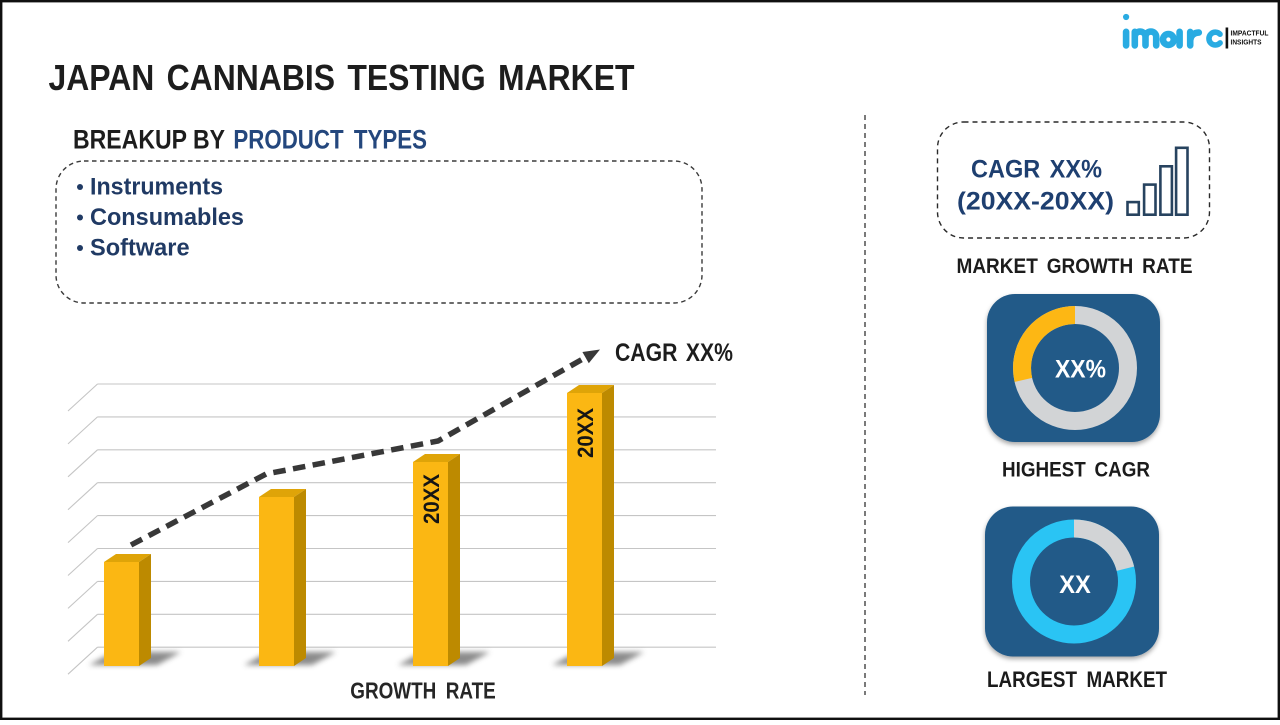 The height and width of the screenshot is (725, 1280). What do you see at coordinates (1075, 266) in the screenshot?
I see `svg-text: MARKET GROWTH RATE` at bounding box center [1075, 266].